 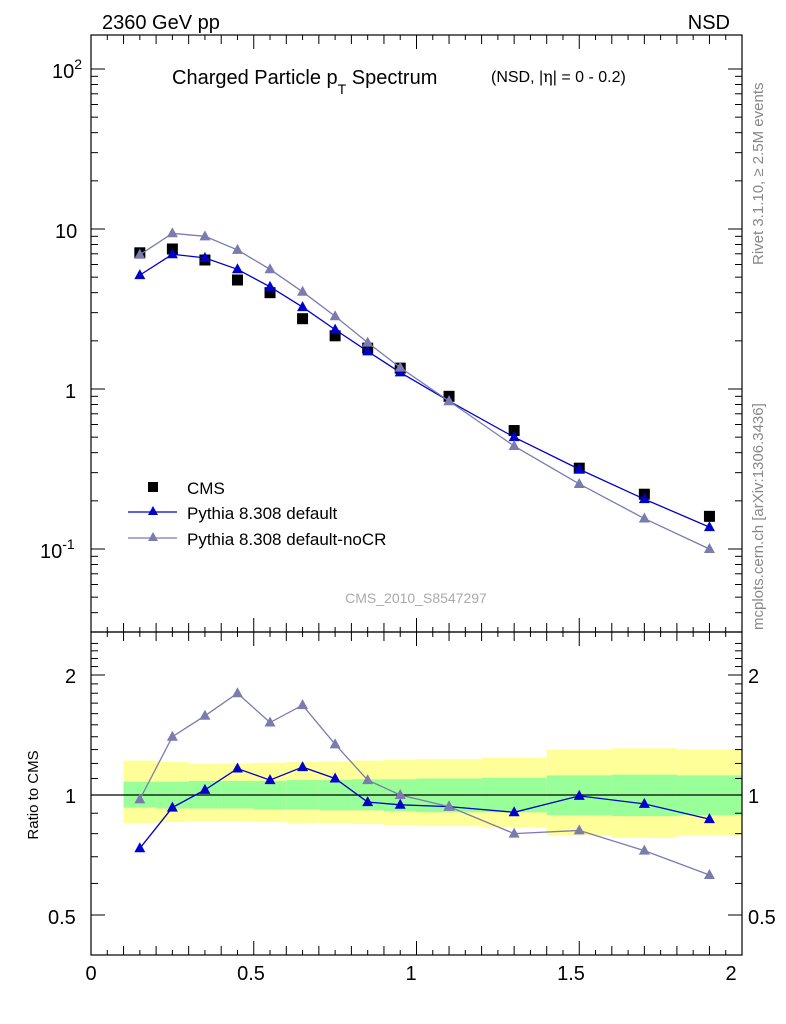 I want to click on ratio-y-tick-1: 1, so click(x=70, y=797).